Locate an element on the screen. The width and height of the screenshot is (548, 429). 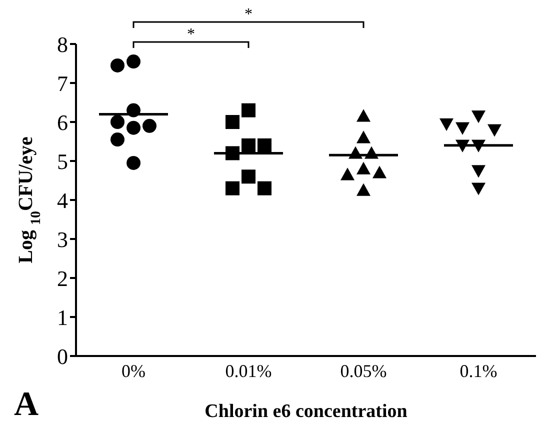
y-tick-label: 2 is located at coordinates (62, 278).